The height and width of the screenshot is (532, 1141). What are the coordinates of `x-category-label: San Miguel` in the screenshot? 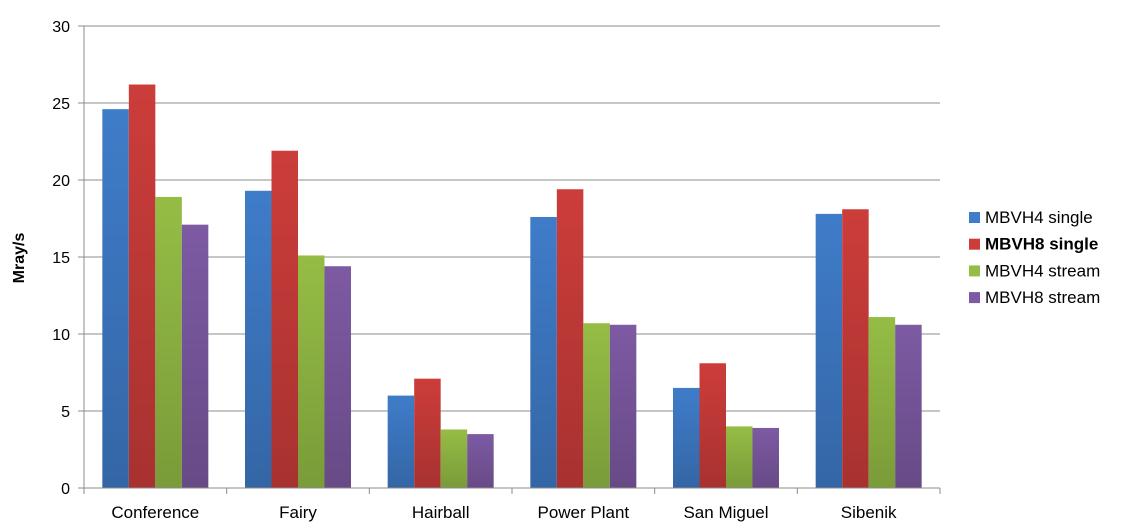 It's located at (725, 512).